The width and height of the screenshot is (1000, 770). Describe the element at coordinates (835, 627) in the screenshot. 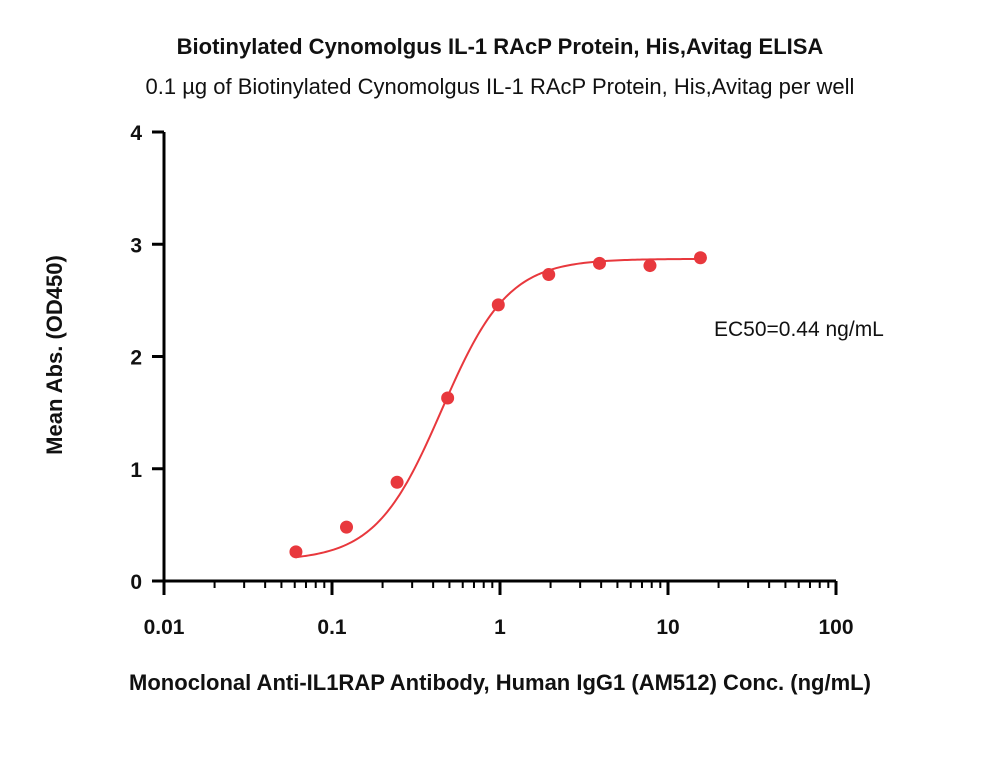

I see `x-tick-label: 100` at that location.